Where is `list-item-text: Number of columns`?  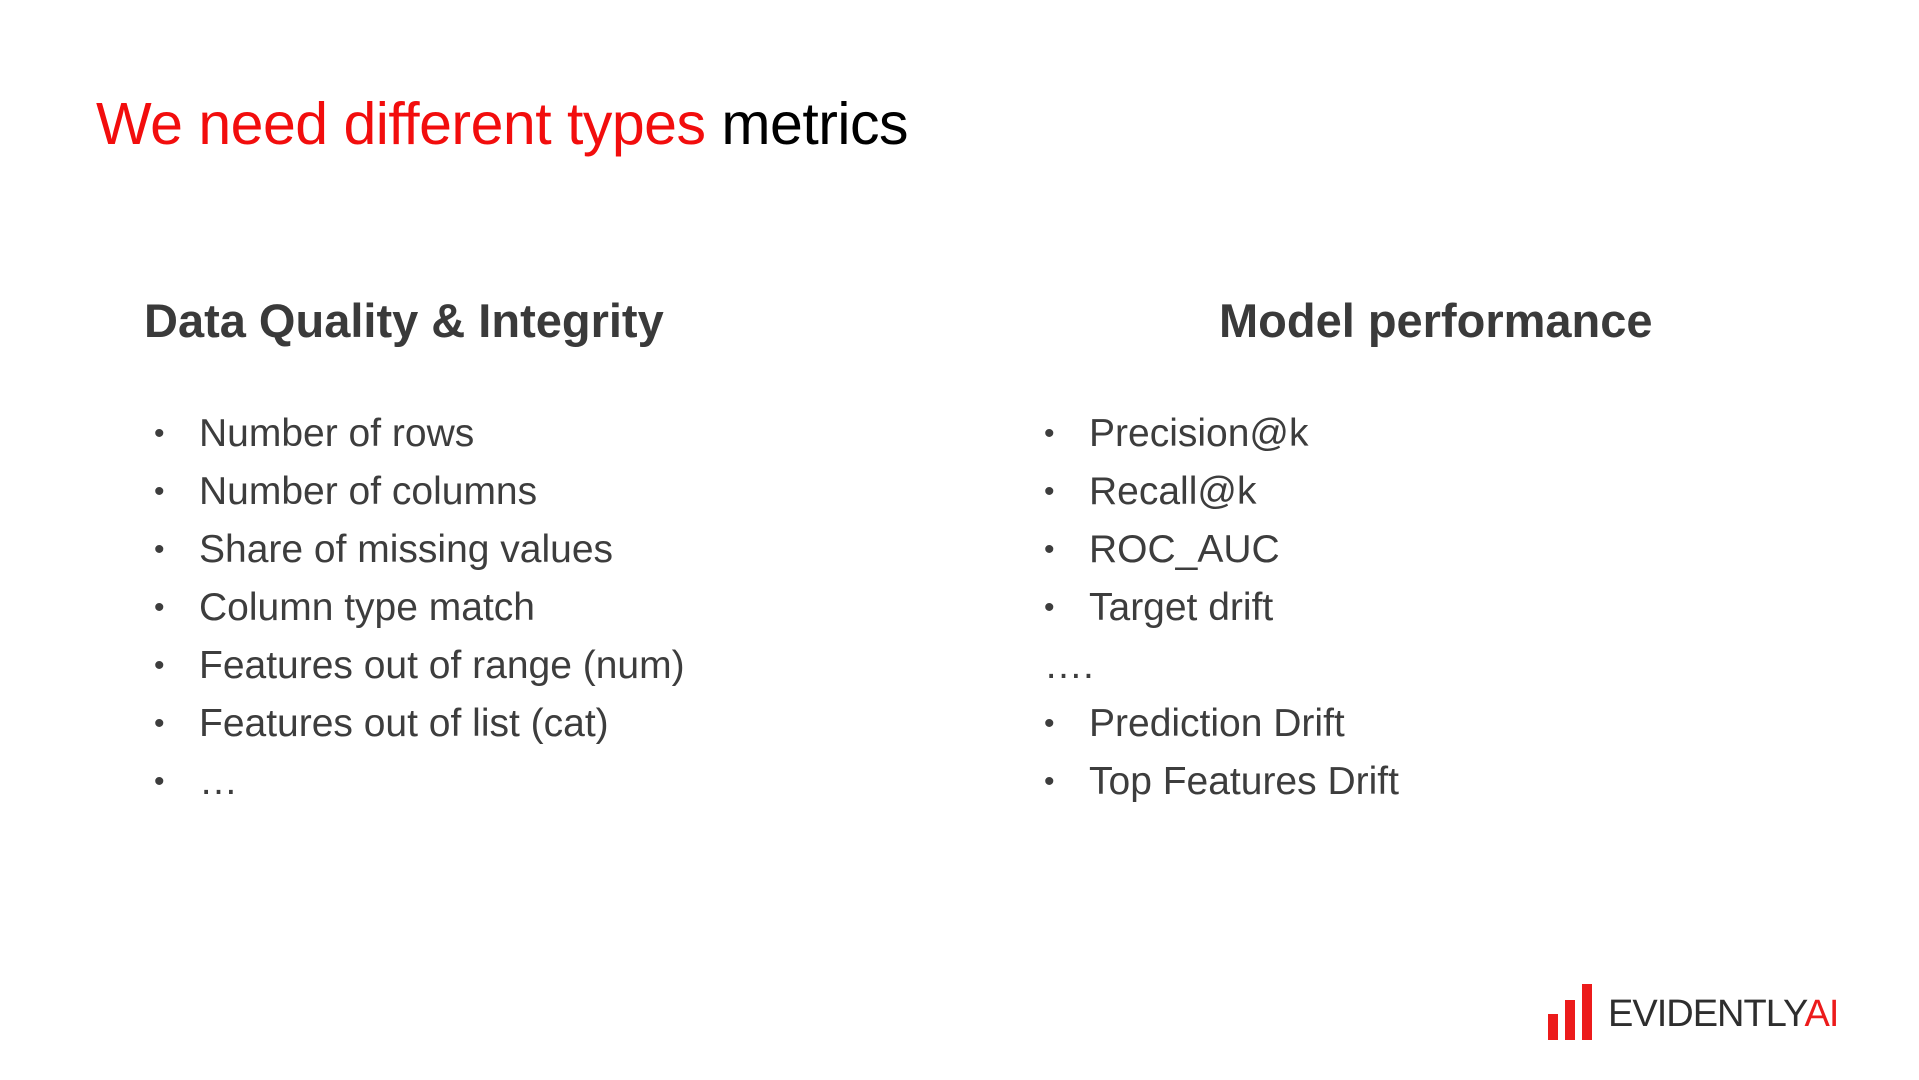 list-item-text: Number of columns is located at coordinates (368, 491).